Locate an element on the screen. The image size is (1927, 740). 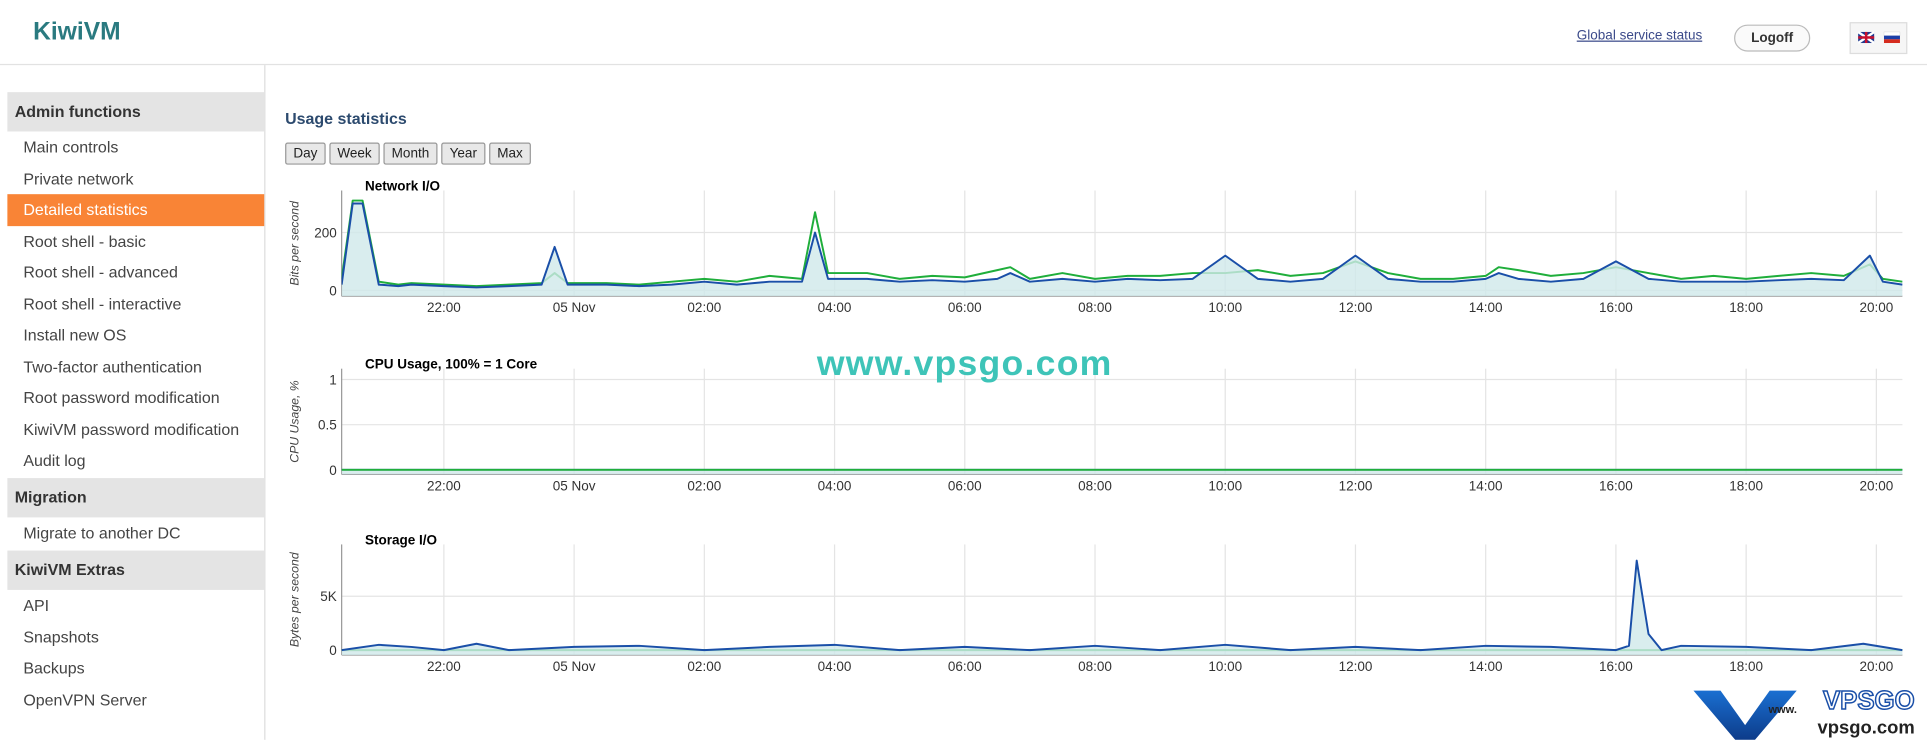
sidebar-item: Install new OS is located at coordinates (75, 335).